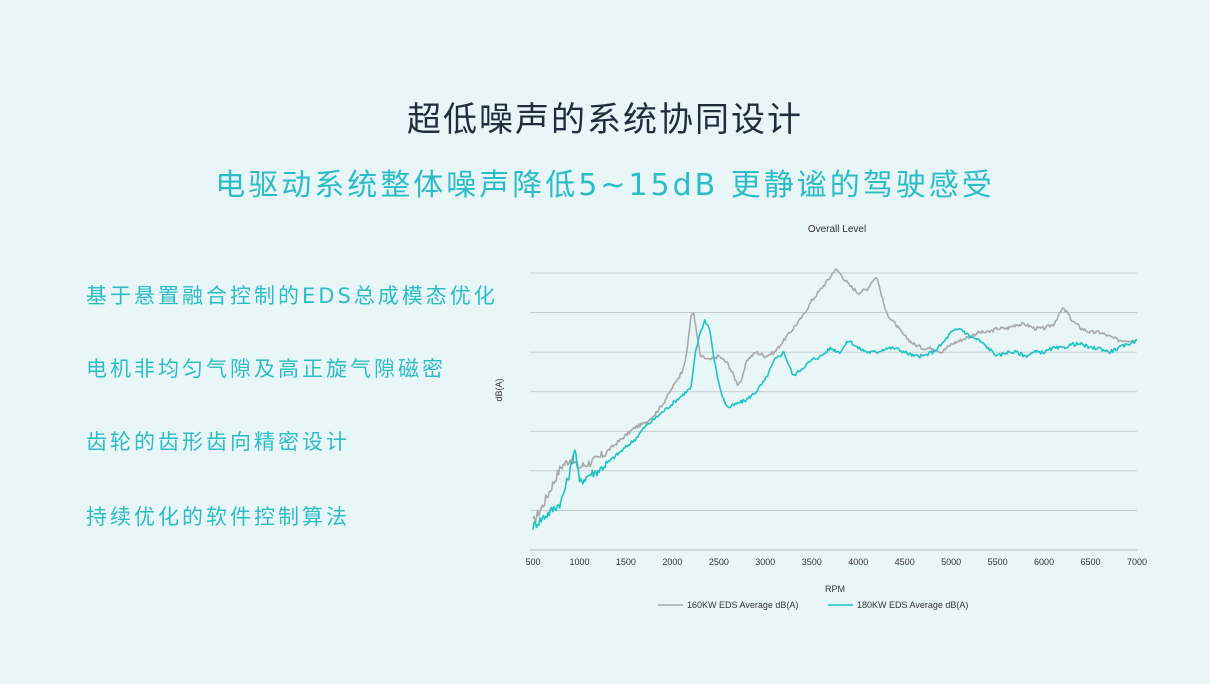 Image resolution: width=1210 pixels, height=684 pixels. Describe the element at coordinates (605, 185) in the screenshot. I see `page-subtitle: 电驱动系统整体噪声降低5~15dB 更静谧的驾驶感受` at that location.